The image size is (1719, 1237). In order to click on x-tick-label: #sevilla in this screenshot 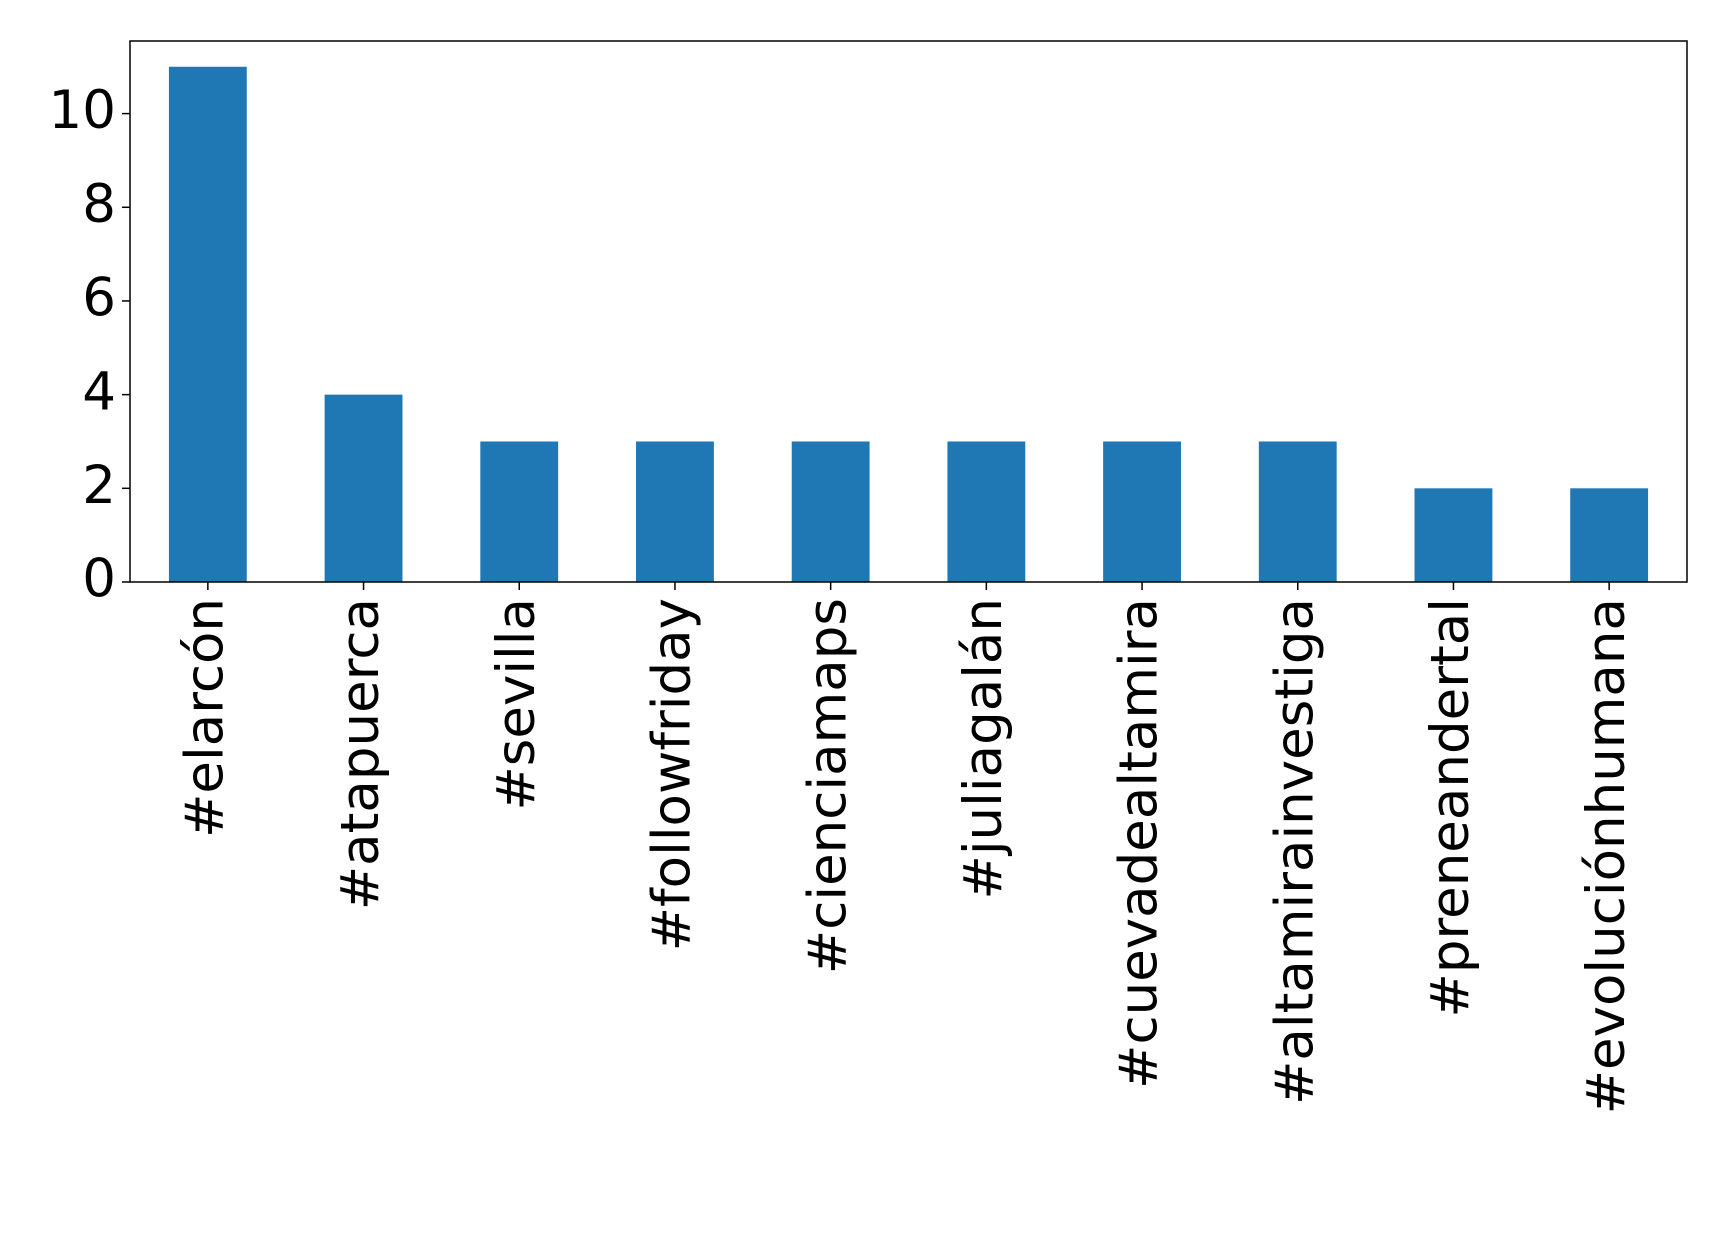, I will do `click(516, 704)`.